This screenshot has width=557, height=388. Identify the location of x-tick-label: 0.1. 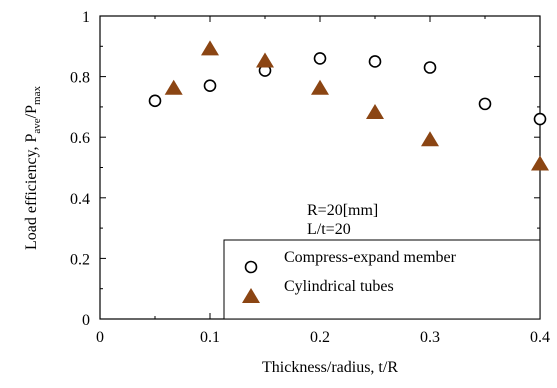
(210, 337).